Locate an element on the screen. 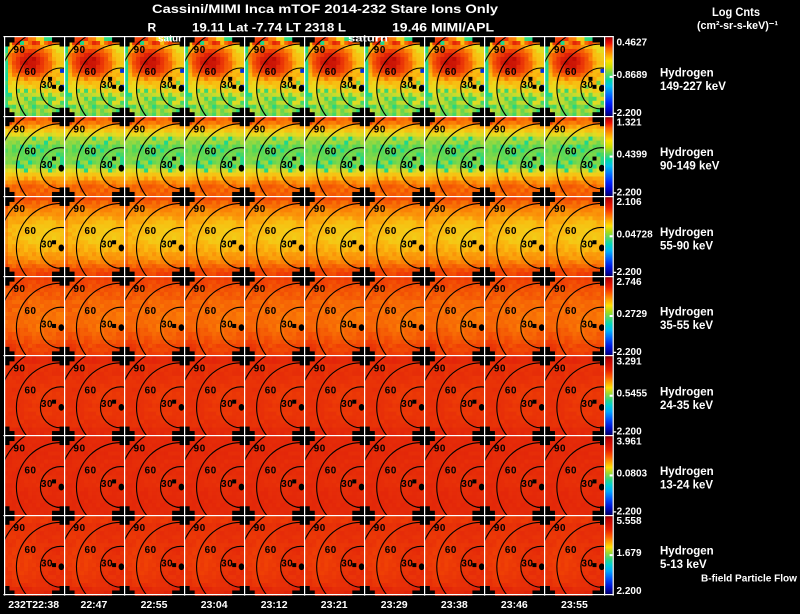 The height and width of the screenshot is (614, 800). svg-text: 0.2729 is located at coordinates (632, 314).